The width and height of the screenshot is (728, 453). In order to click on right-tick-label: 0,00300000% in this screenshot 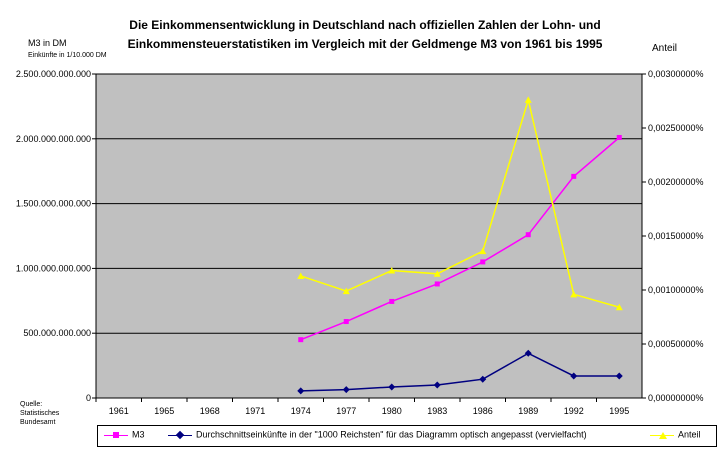, I will do `click(676, 74)`.